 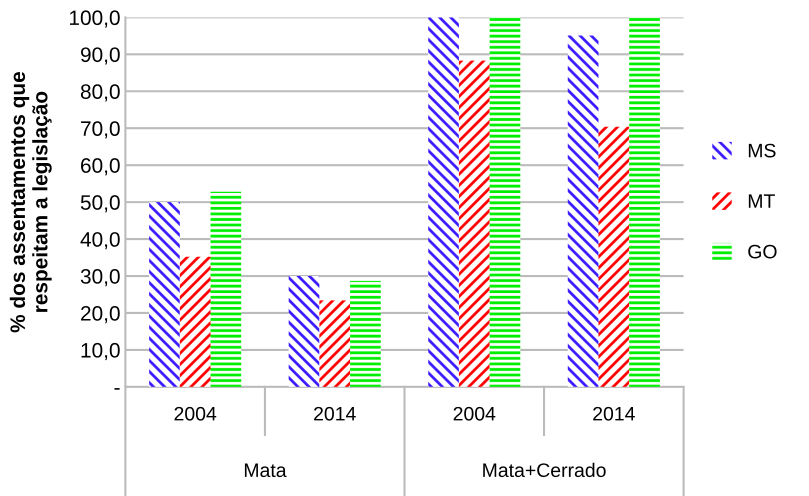 I want to click on y-tick-label: 30,0, so click(x=100, y=277).